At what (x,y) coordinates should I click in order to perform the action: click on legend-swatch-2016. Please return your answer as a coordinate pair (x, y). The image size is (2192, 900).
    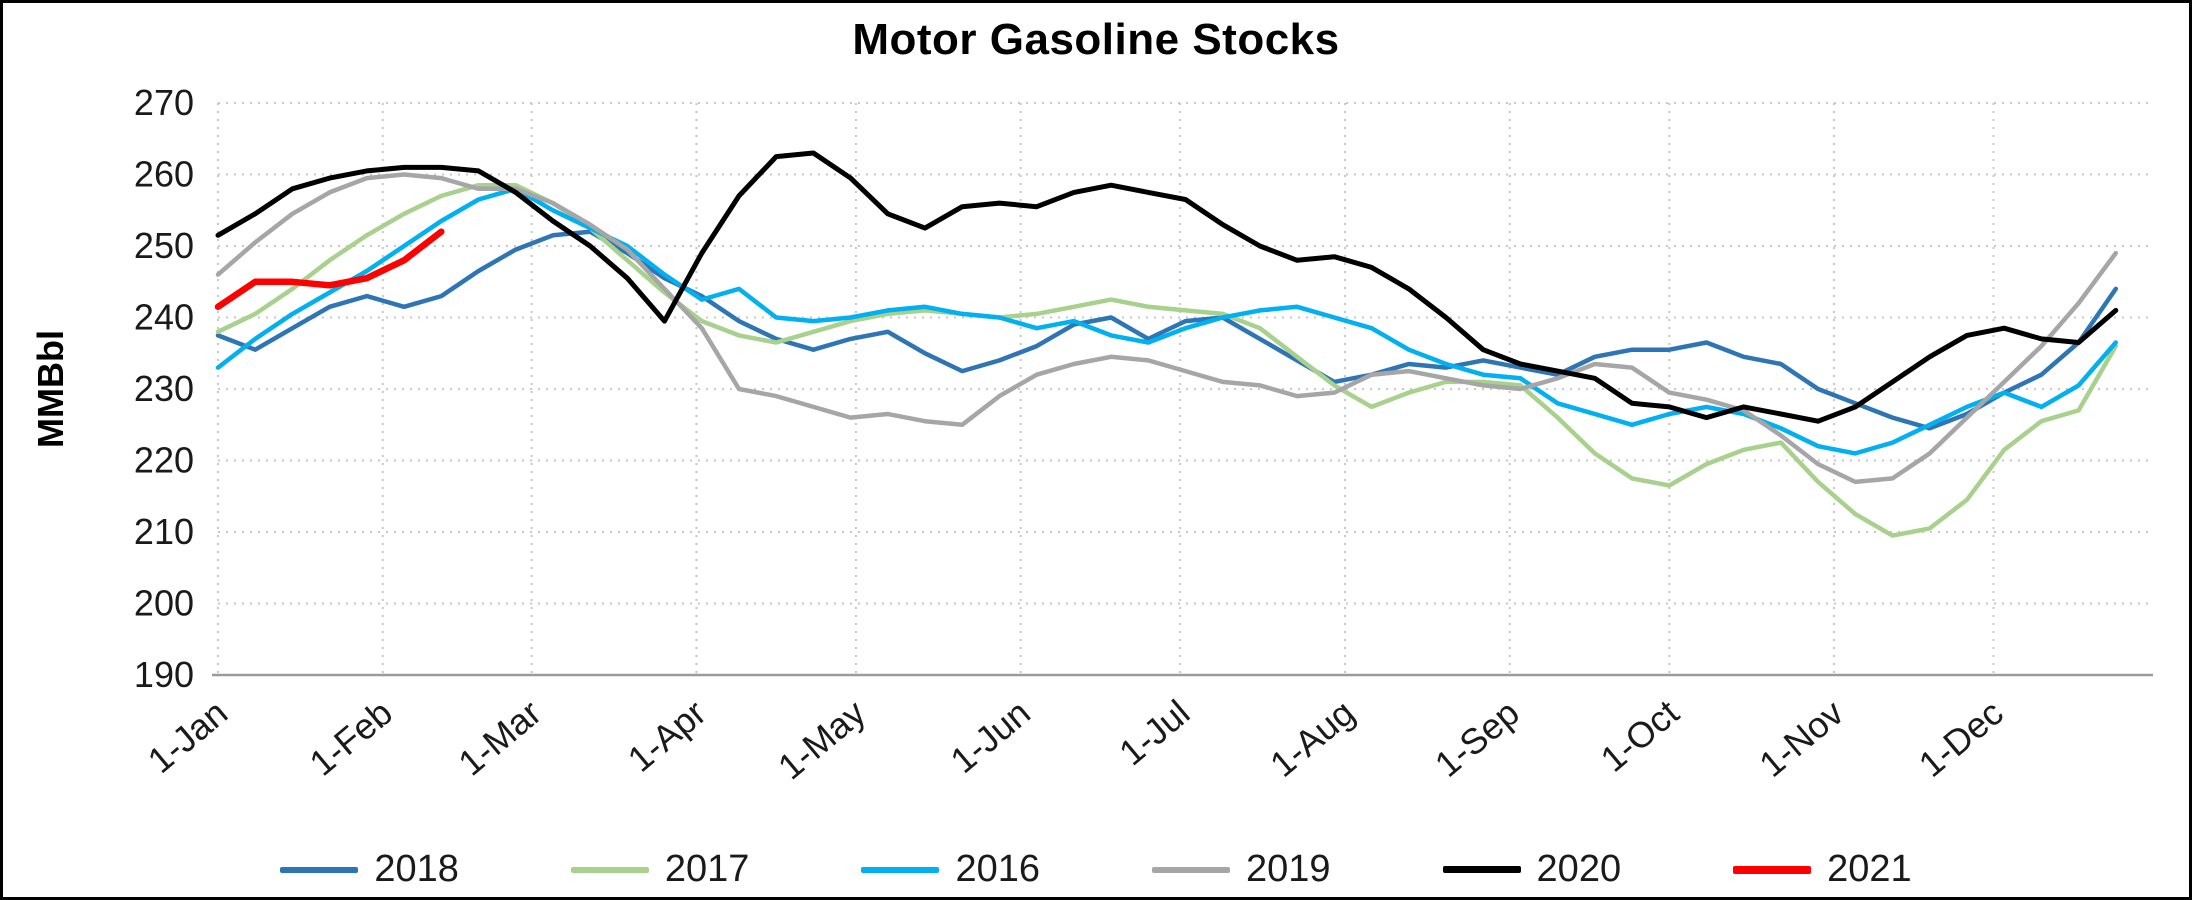
    Looking at the image, I should click on (900, 869).